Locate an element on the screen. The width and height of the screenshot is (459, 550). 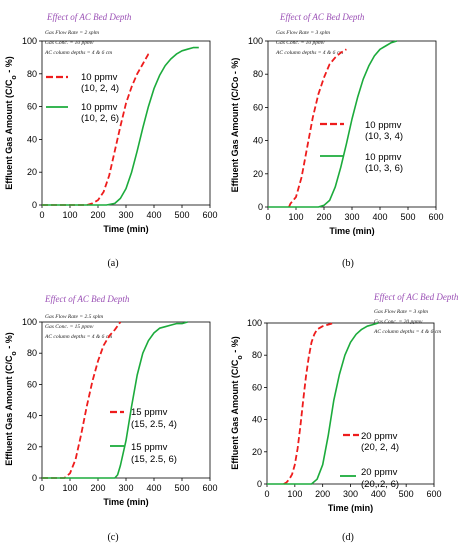
annotation-text: Gas Conc. = 15 ppmv is located at coordinates (69, 327).